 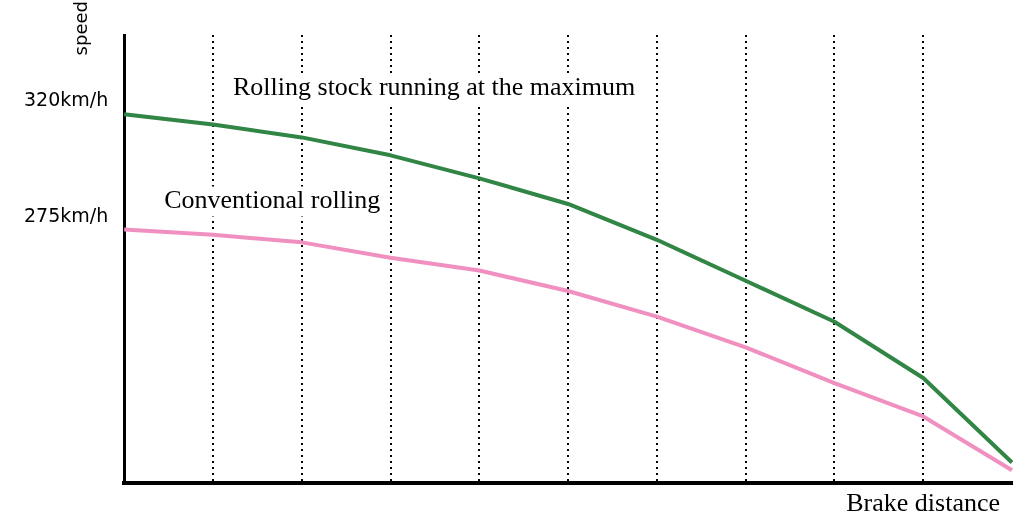 What do you see at coordinates (66, 214) in the screenshot?
I see `y-tick-label: 275km/h` at bounding box center [66, 214].